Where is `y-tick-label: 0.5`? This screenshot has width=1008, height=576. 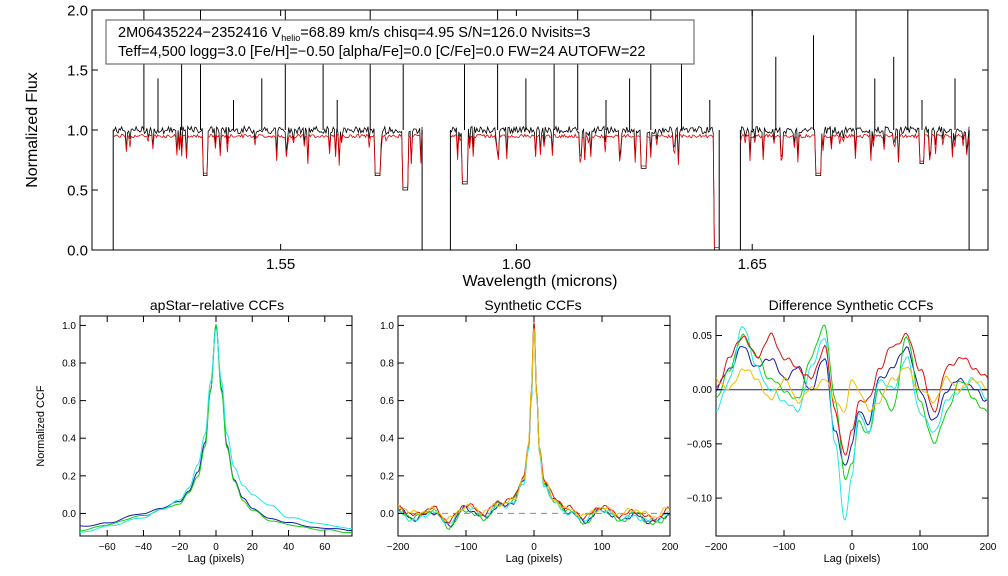 y-tick-label: 0.5 is located at coordinates (77, 190).